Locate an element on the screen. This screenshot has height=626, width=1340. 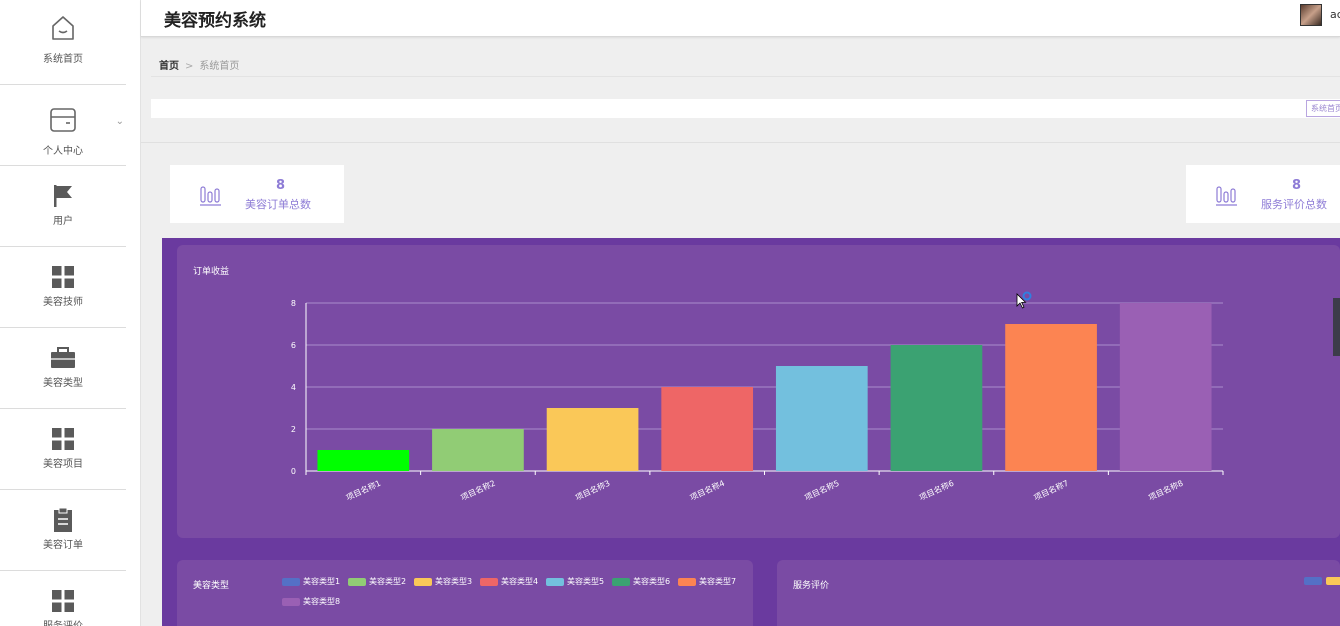
sidebar-item-projects: 美容项目 is located at coordinates (63, 450).